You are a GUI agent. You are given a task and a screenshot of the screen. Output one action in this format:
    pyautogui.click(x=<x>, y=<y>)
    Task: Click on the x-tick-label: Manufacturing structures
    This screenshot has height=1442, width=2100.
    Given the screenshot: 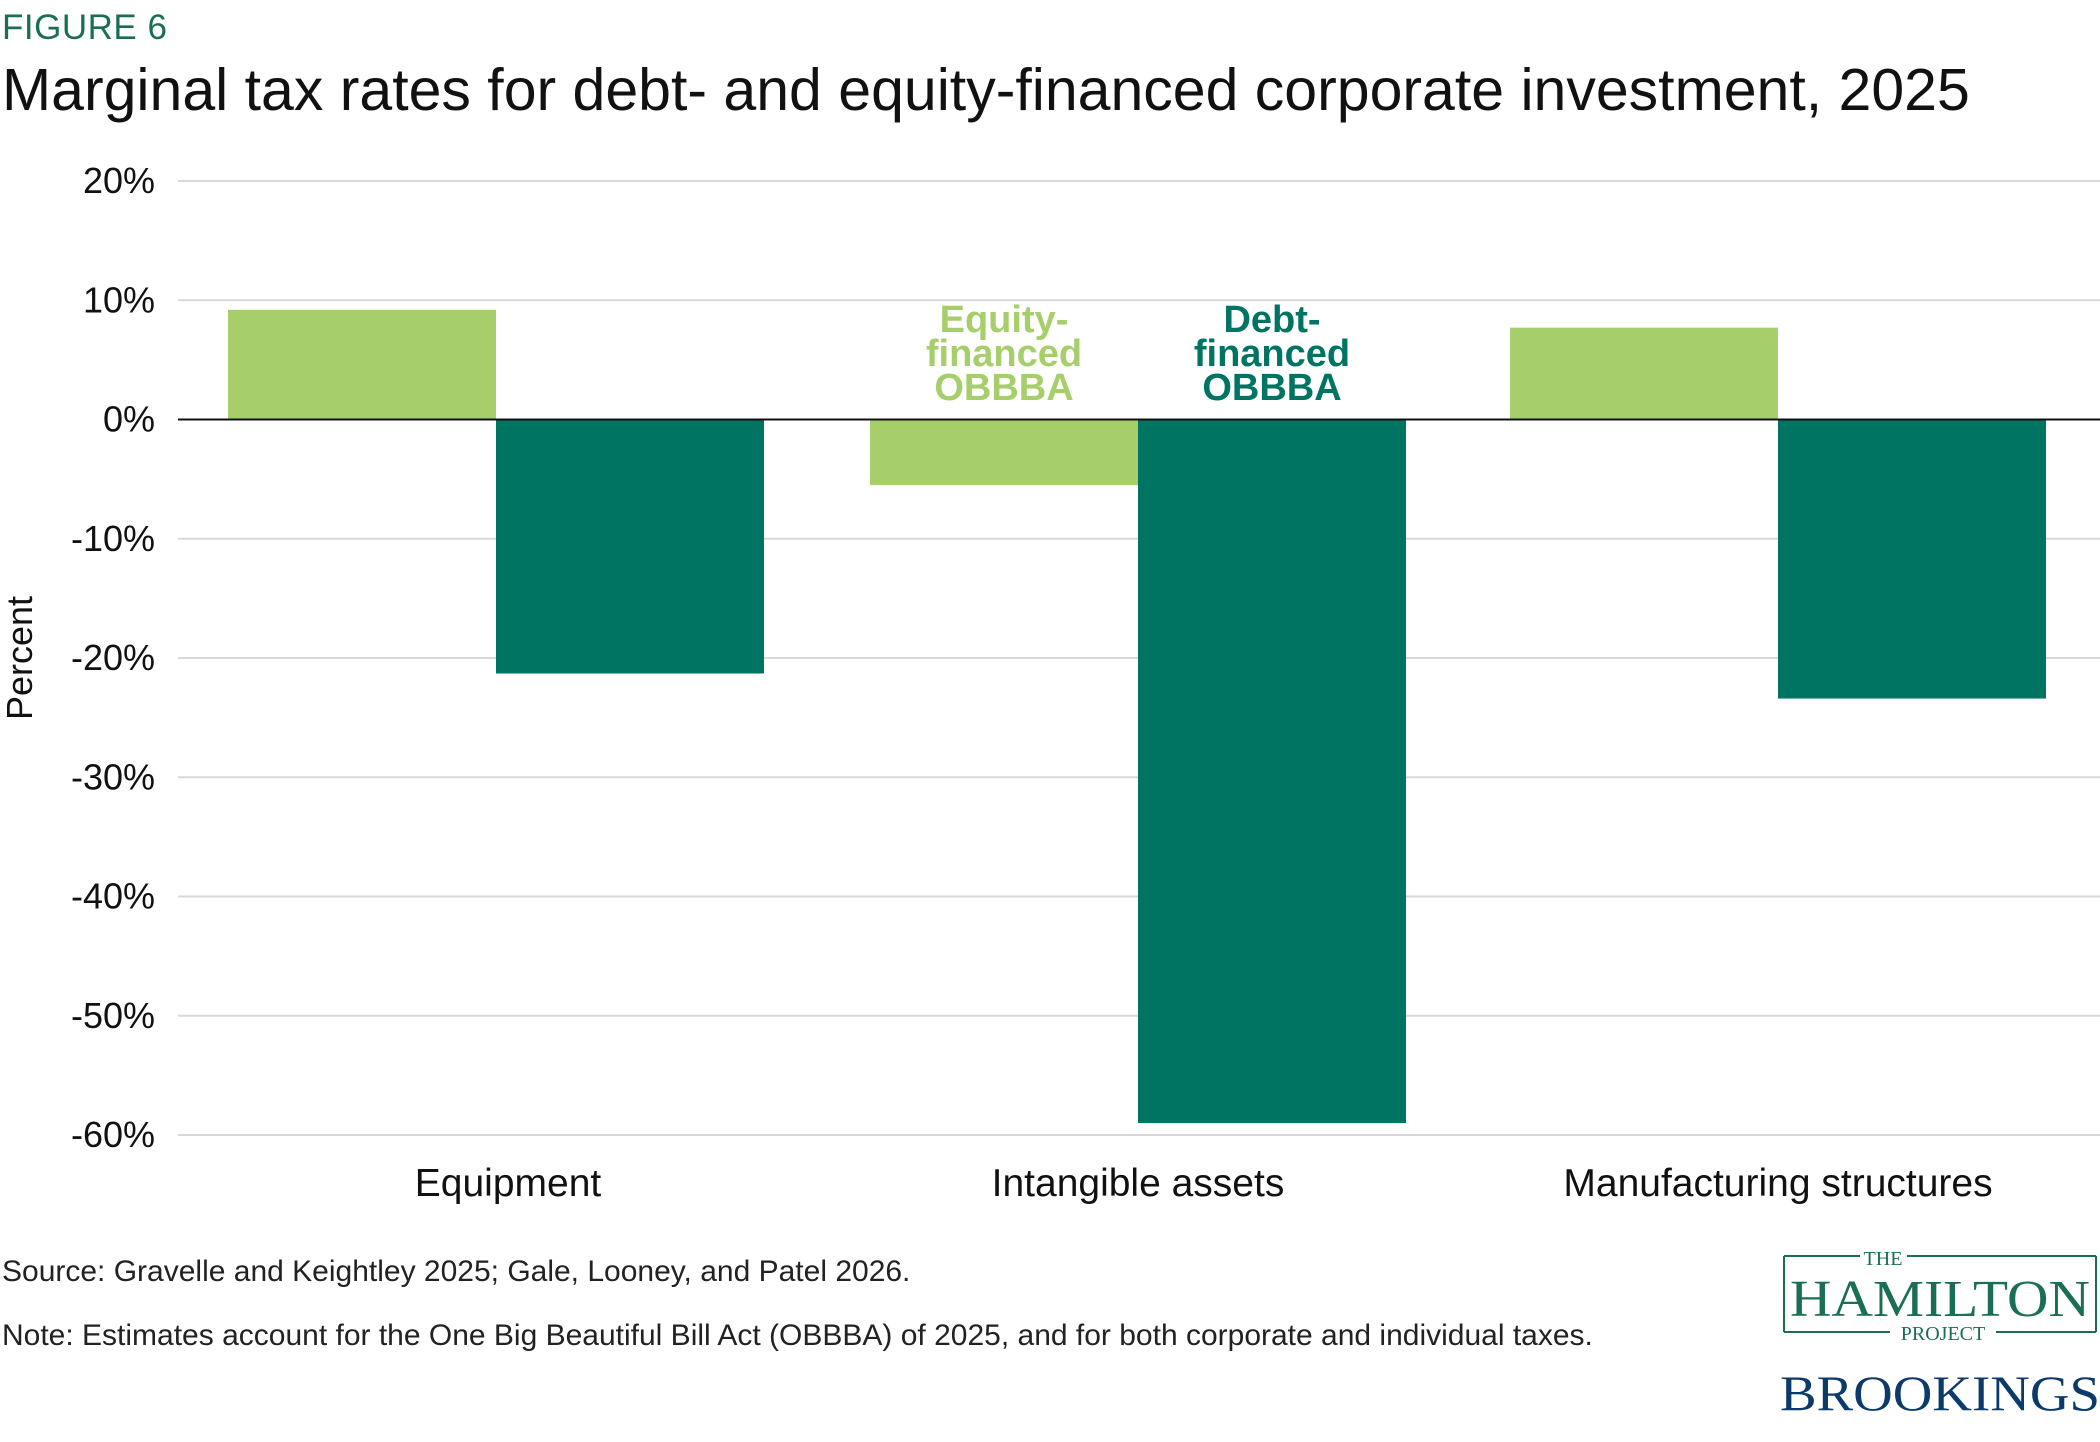 What is the action you would take?
    pyautogui.click(x=1777, y=1183)
    